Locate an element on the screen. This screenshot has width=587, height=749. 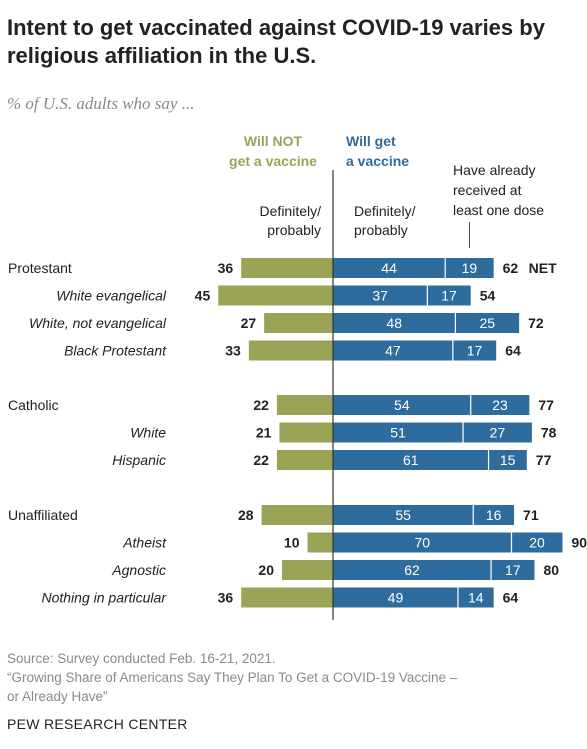
header-already-received: Have already is located at coordinates (494, 170).